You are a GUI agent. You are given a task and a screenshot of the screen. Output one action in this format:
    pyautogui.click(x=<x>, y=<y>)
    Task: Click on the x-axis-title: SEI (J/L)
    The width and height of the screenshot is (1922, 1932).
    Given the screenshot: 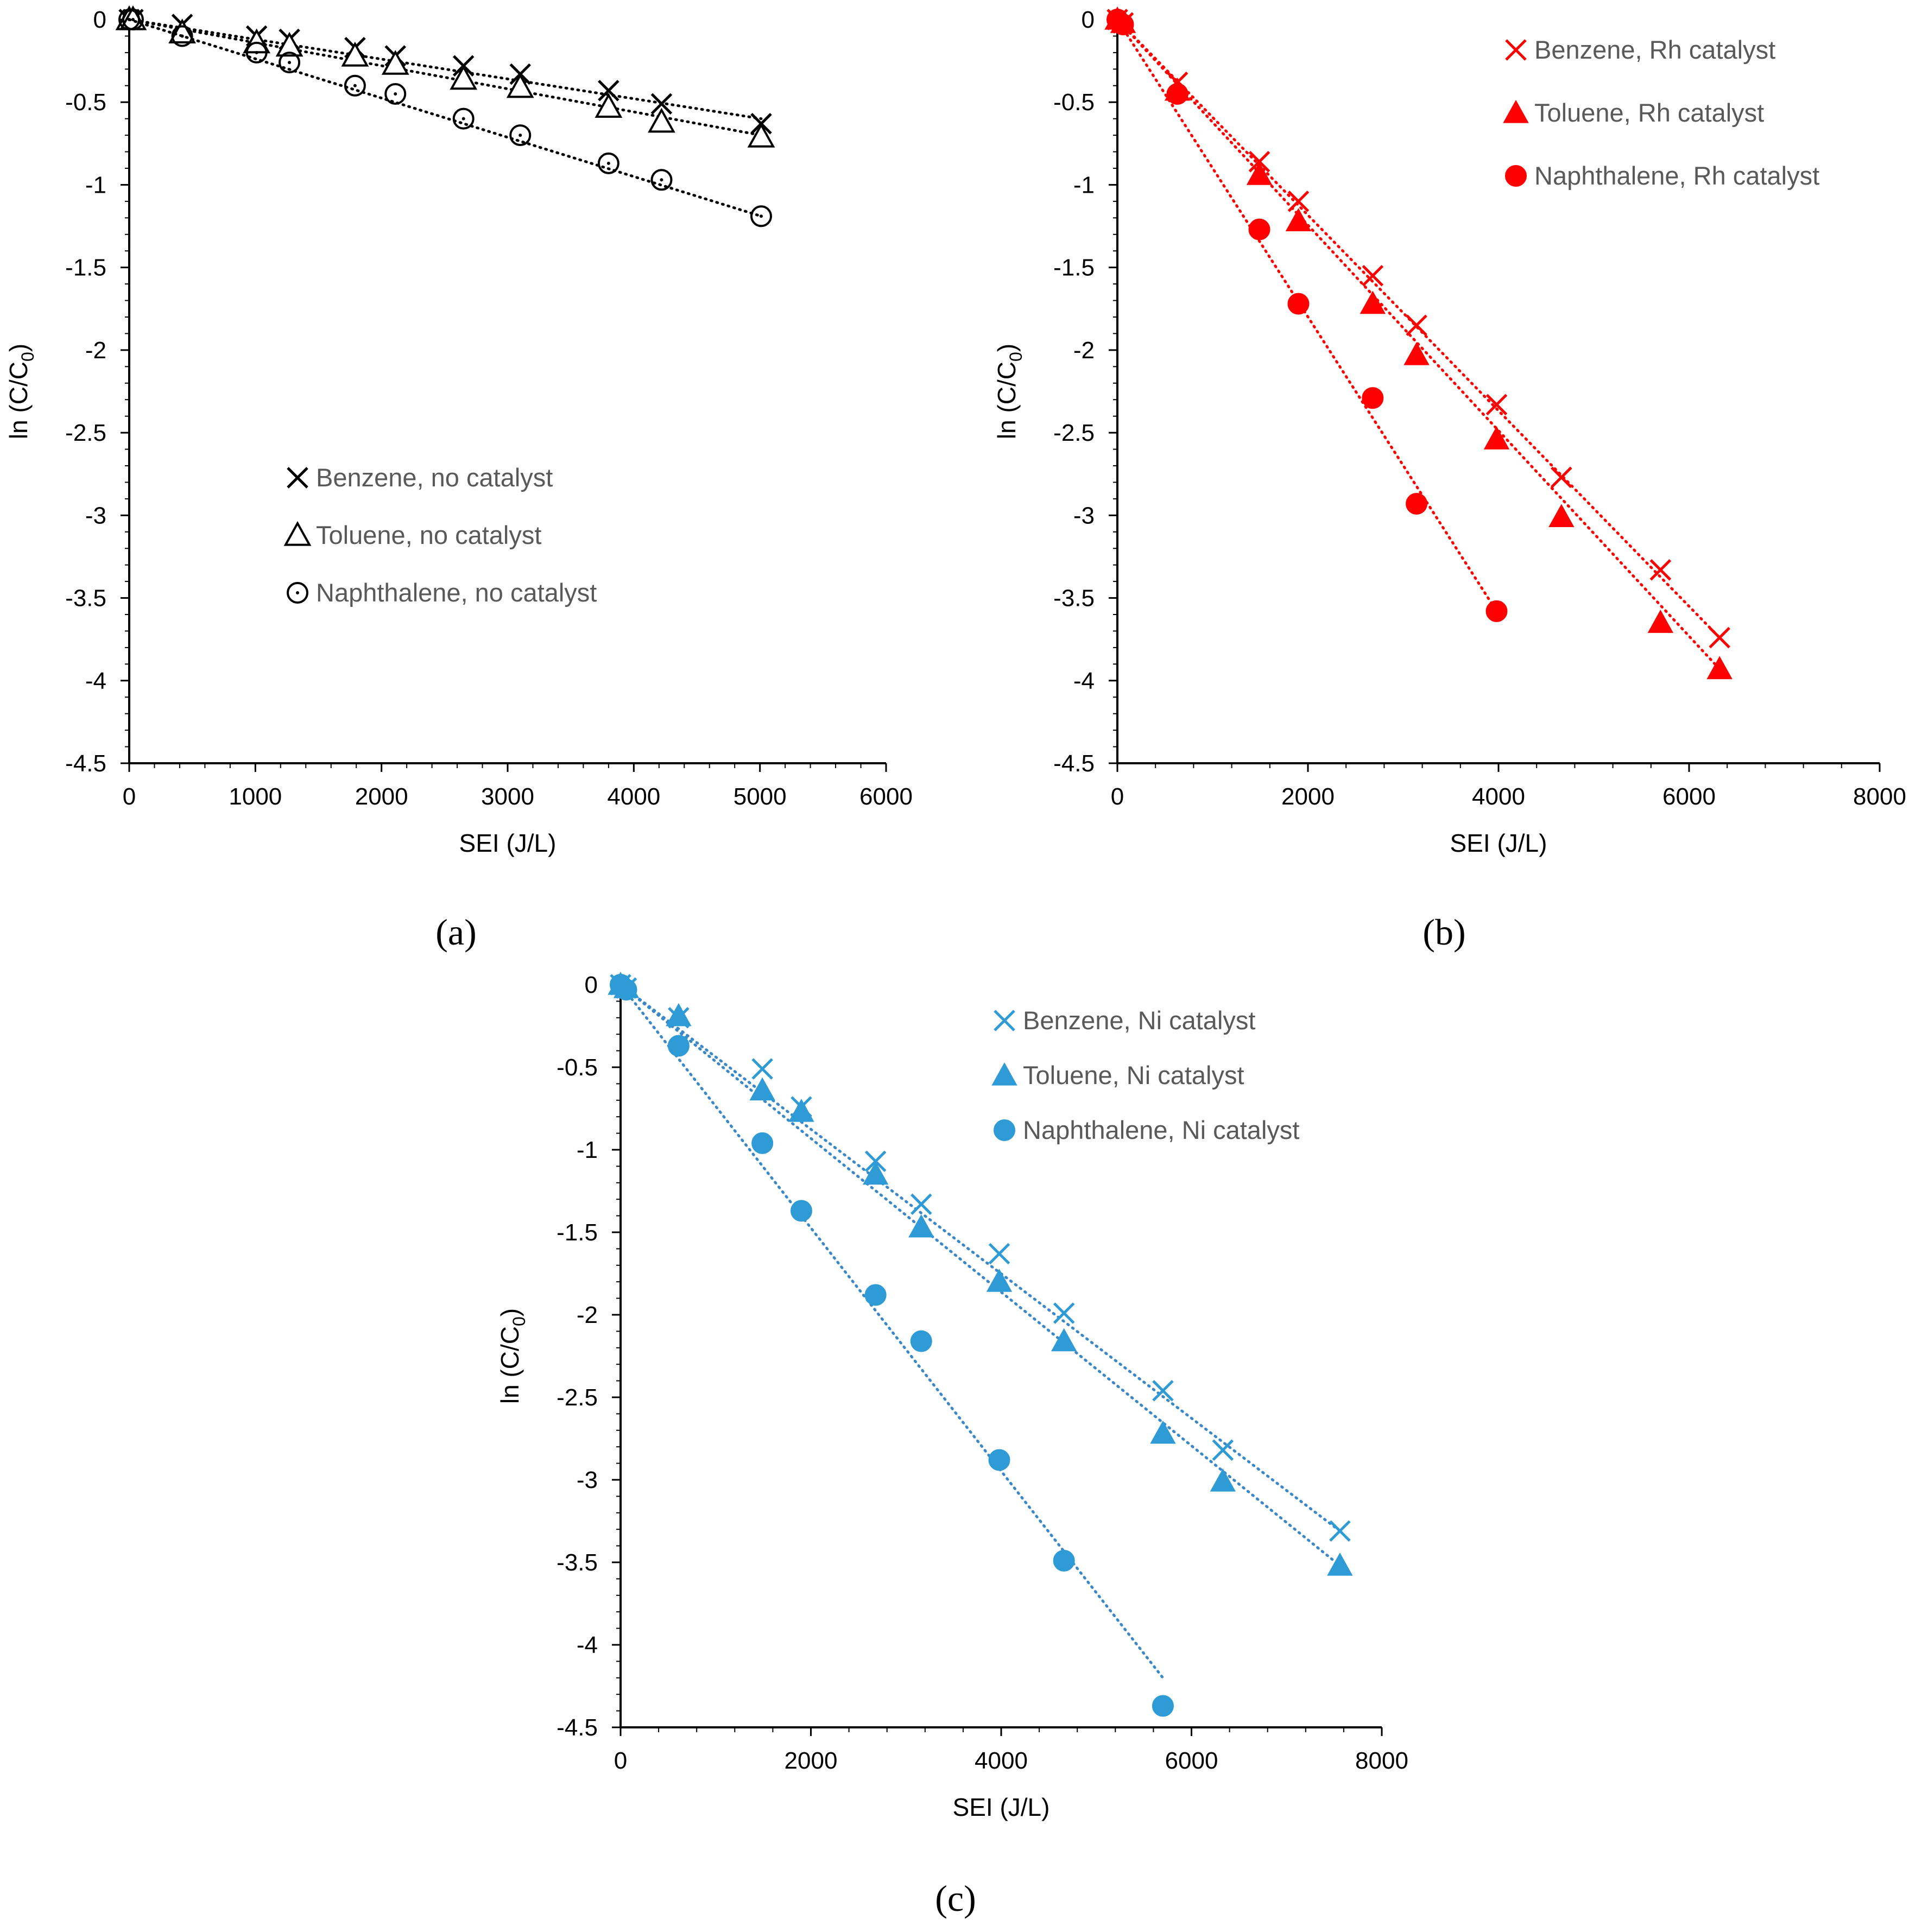 What is the action you would take?
    pyautogui.click(x=508, y=843)
    